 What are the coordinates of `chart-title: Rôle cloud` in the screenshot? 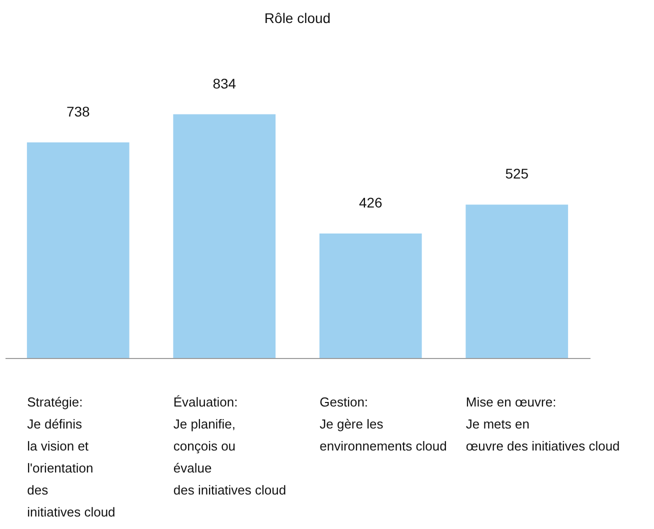 It's located at (297, 18).